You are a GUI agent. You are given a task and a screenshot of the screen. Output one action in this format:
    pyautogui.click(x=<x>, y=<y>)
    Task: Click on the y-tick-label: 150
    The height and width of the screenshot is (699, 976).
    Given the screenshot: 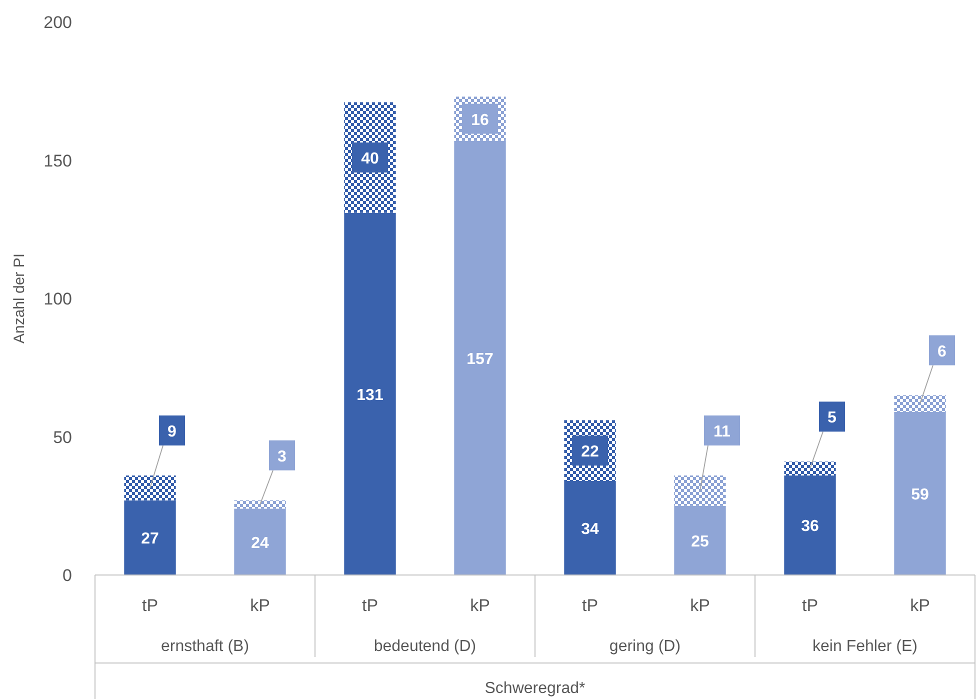 What is the action you would take?
    pyautogui.click(x=58, y=160)
    